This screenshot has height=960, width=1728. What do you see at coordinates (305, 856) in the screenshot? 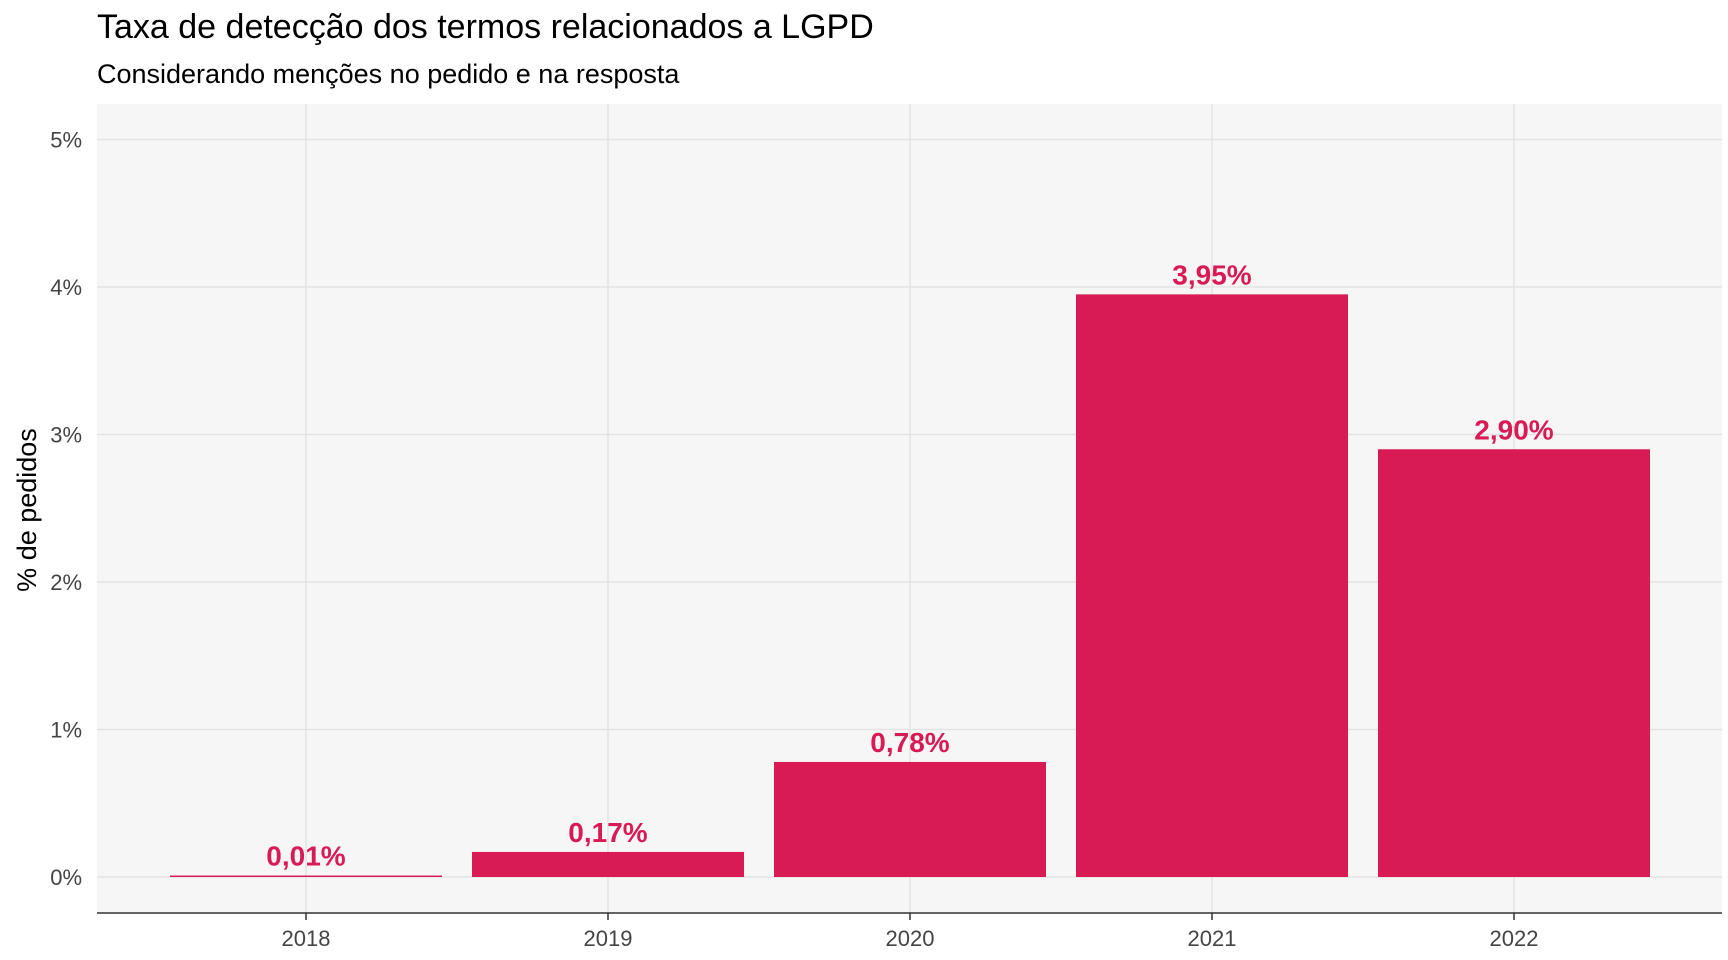
I see `data-label-2018: 0,01%` at bounding box center [305, 856].